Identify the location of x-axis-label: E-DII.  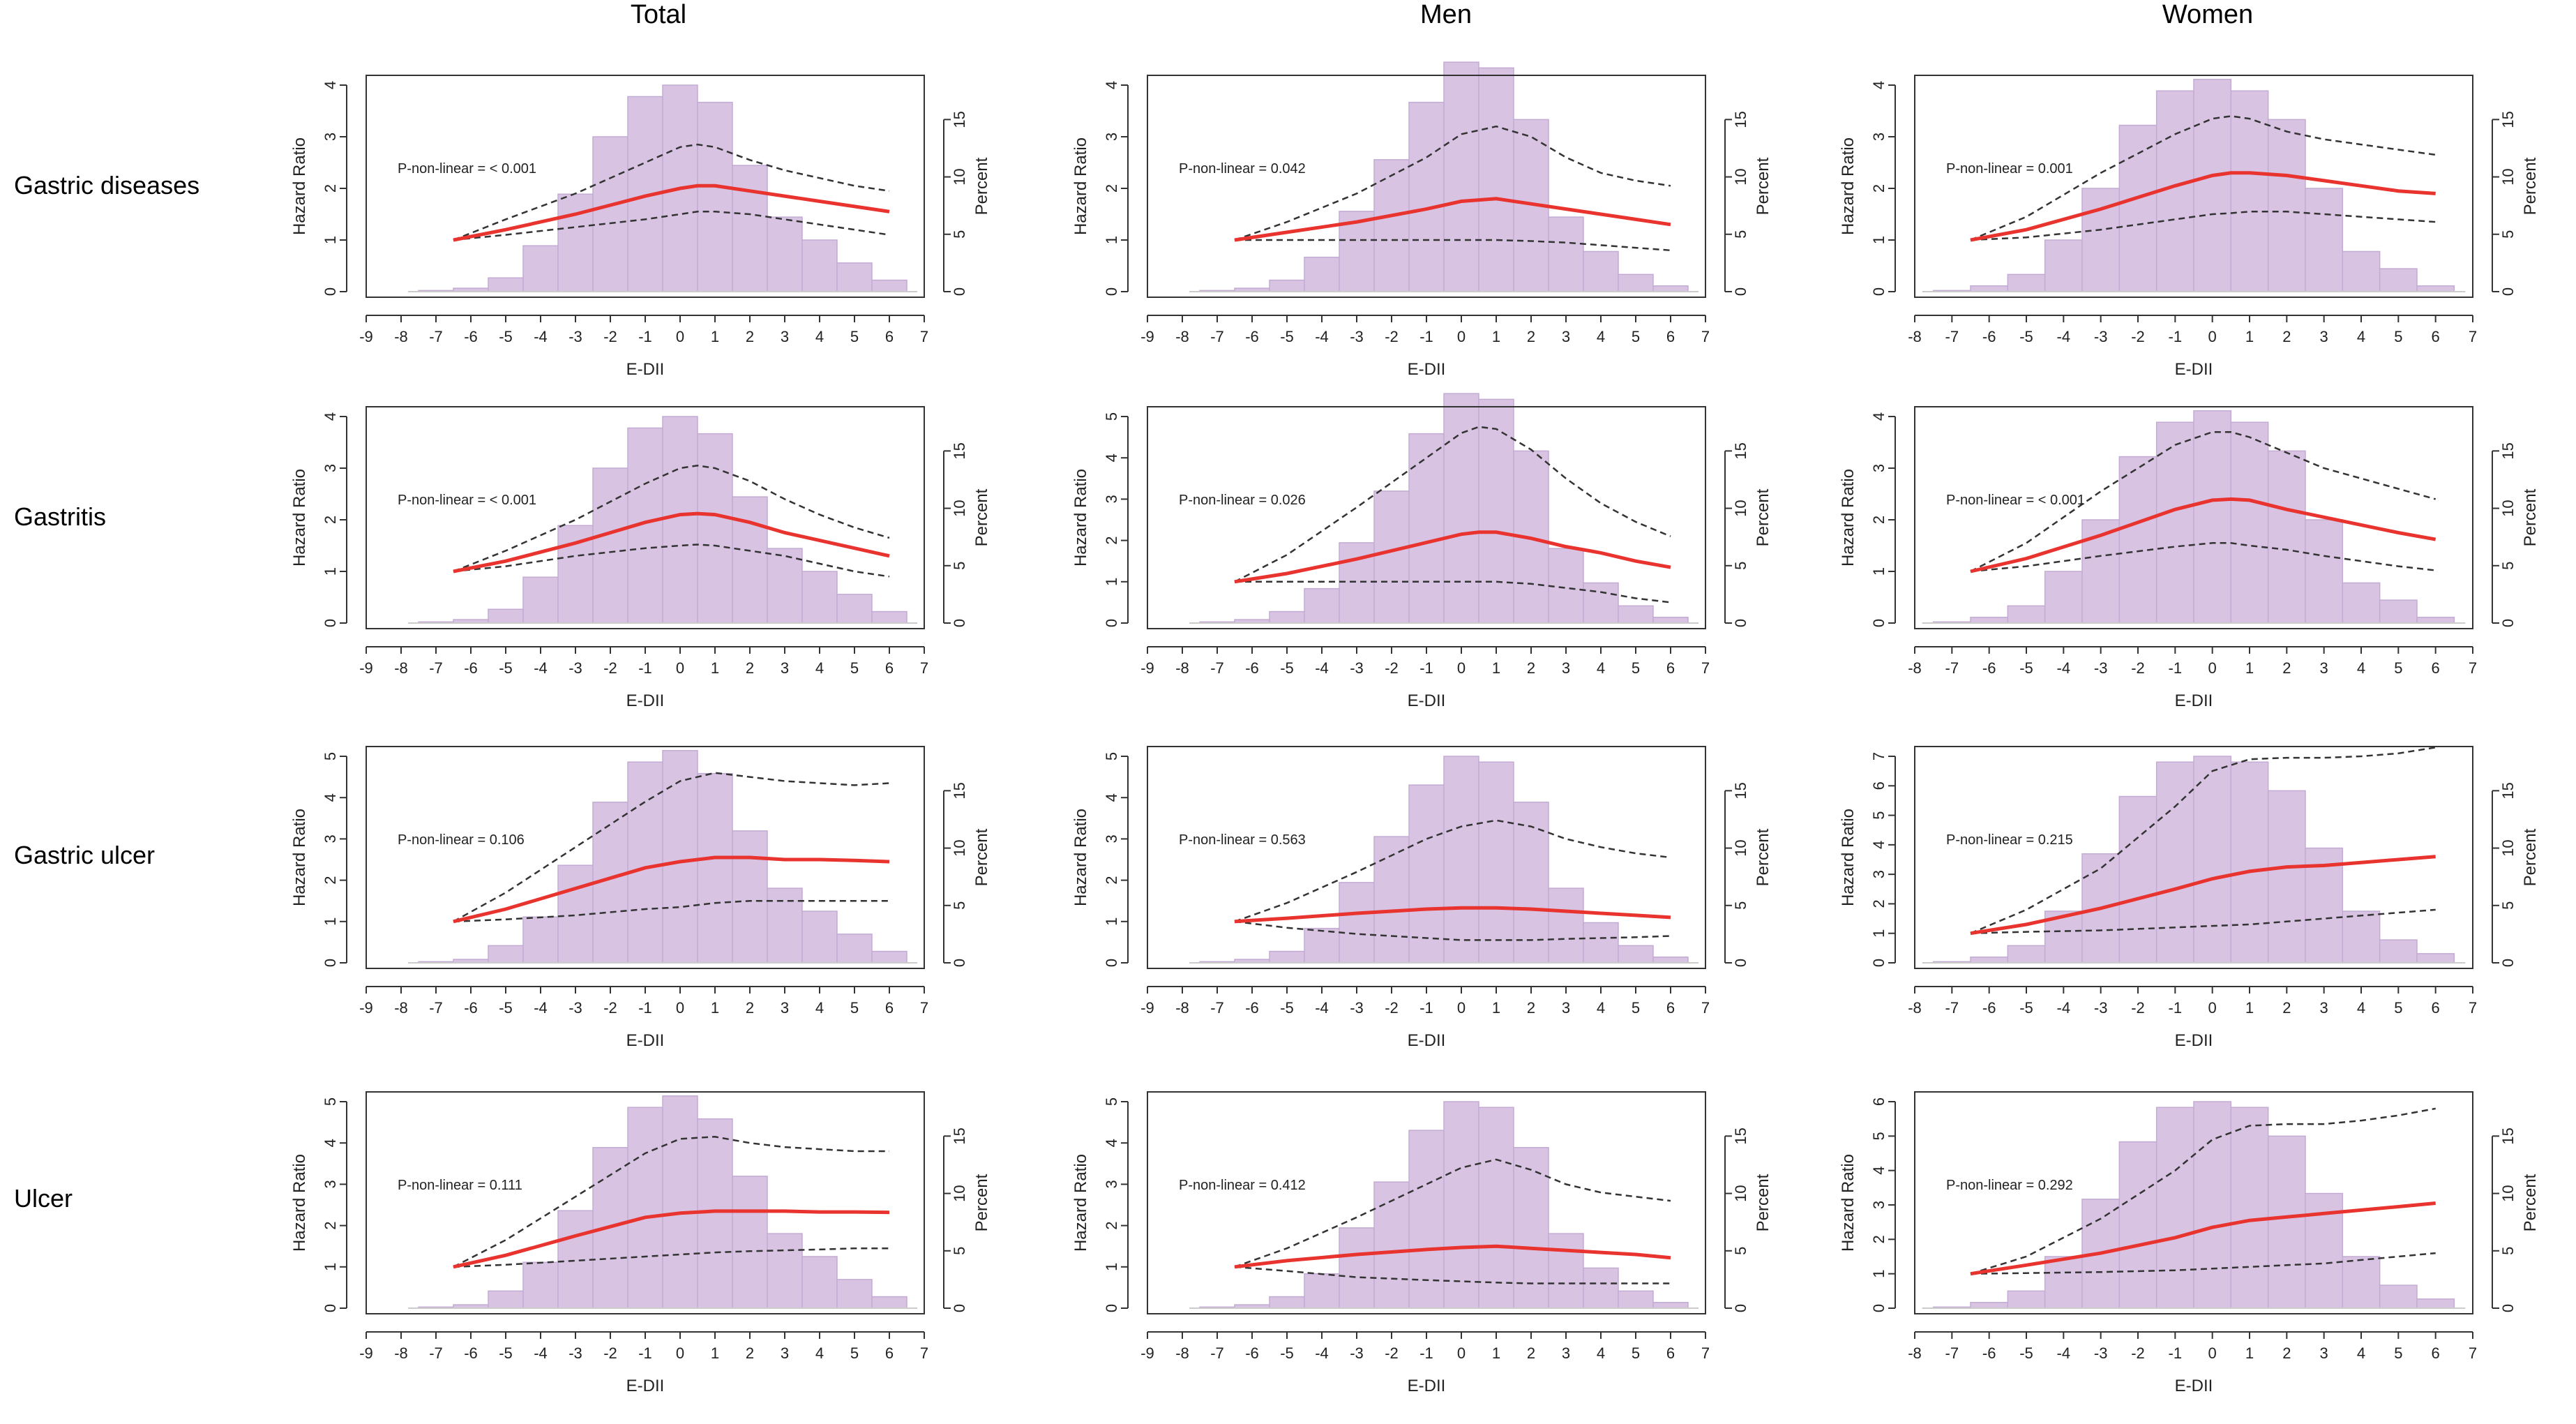
(1427, 1386).